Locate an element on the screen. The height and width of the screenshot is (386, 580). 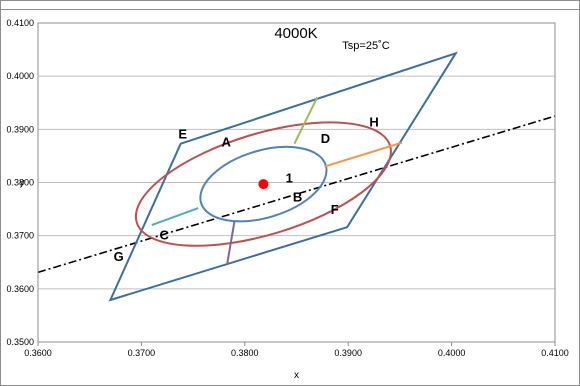
y-tick-label: 0.3500 is located at coordinates (20, 342).